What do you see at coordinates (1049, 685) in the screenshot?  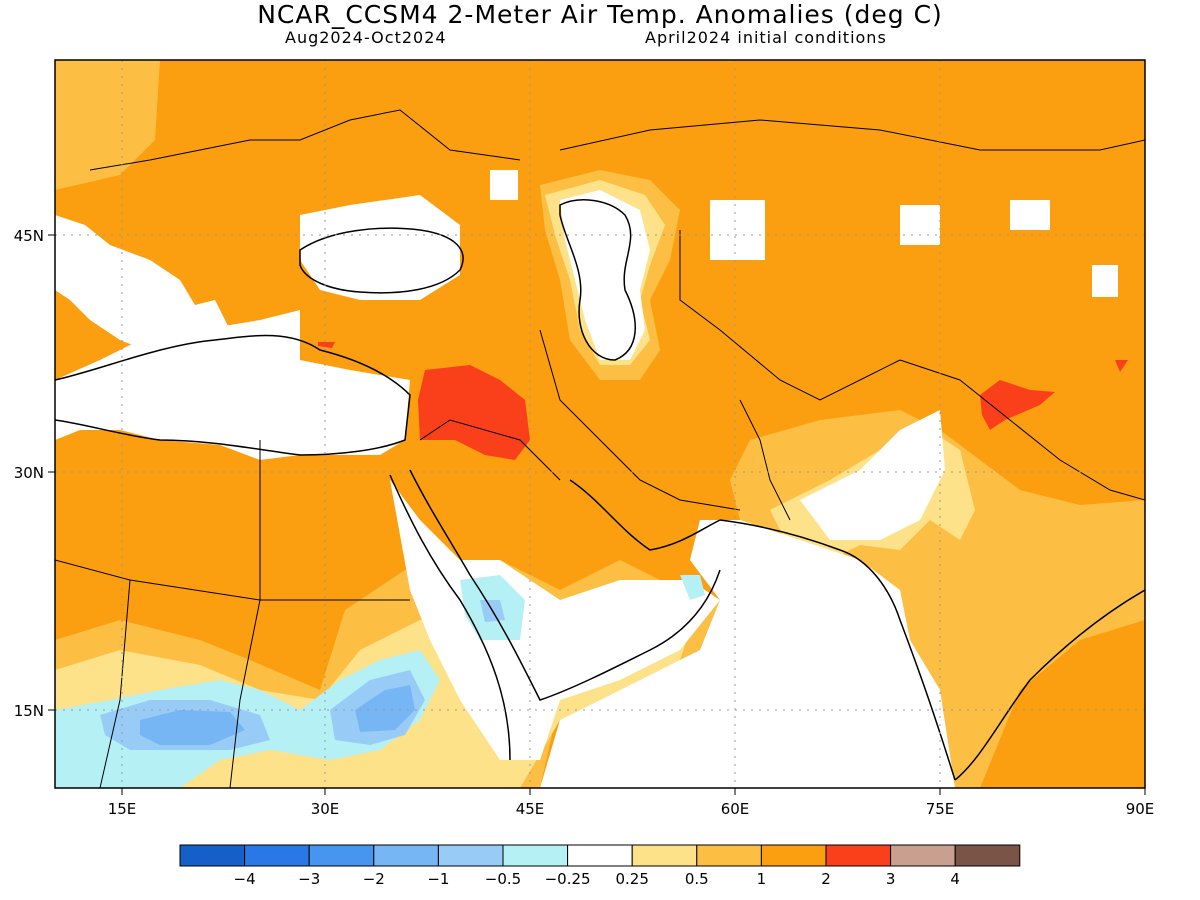 I see `india-east-coast` at bounding box center [1049, 685].